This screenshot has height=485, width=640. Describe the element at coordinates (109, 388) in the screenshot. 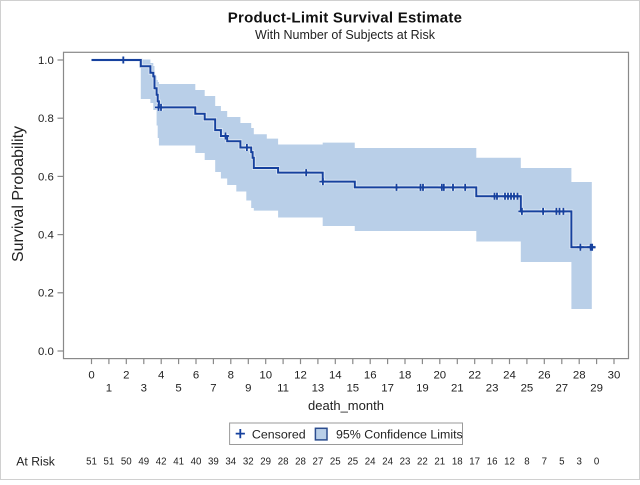

I see `svg-text: 1` at that location.